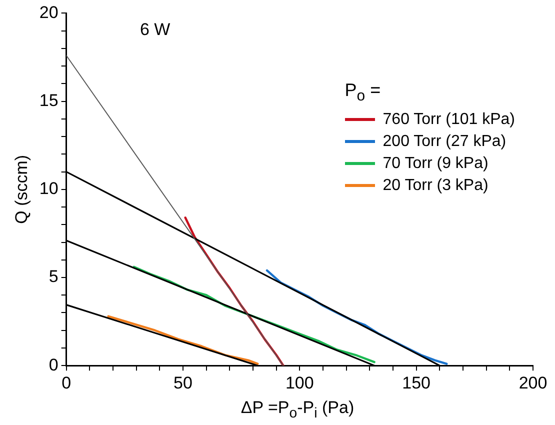 This screenshot has width=555, height=425. What do you see at coordinates (53, 276) in the screenshot?
I see `y-tick-label: 5` at bounding box center [53, 276].